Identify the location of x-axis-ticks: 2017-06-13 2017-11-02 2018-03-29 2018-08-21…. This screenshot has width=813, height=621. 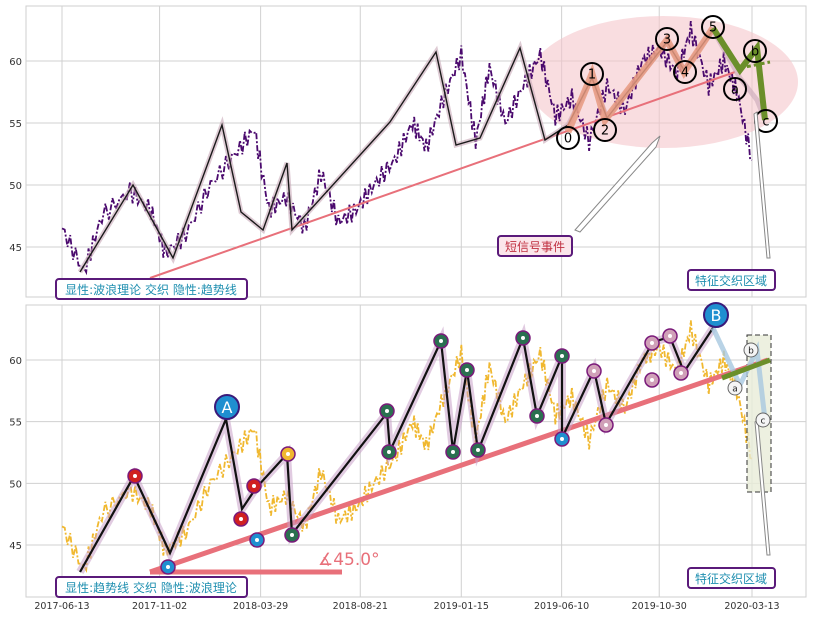
(406, 606).